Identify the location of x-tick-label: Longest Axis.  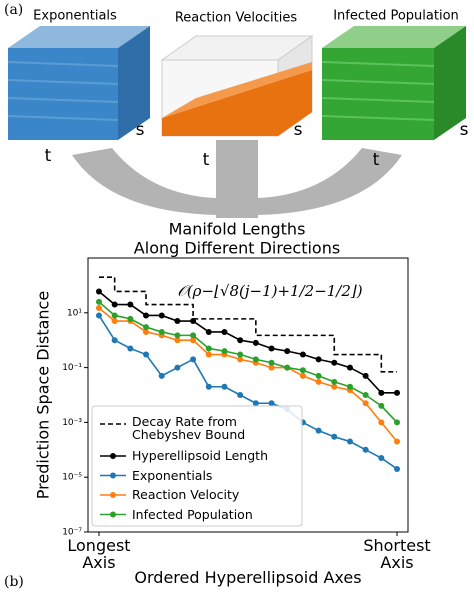
(99, 554).